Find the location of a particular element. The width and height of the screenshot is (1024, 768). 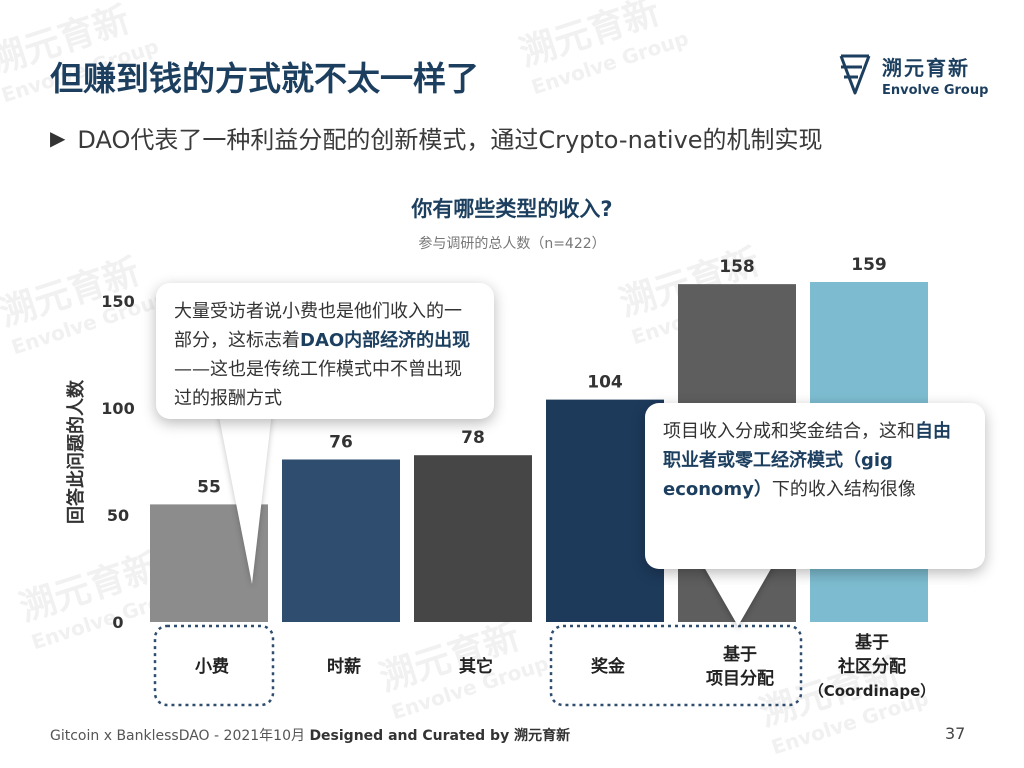

data-label: 78 is located at coordinates (473, 438).